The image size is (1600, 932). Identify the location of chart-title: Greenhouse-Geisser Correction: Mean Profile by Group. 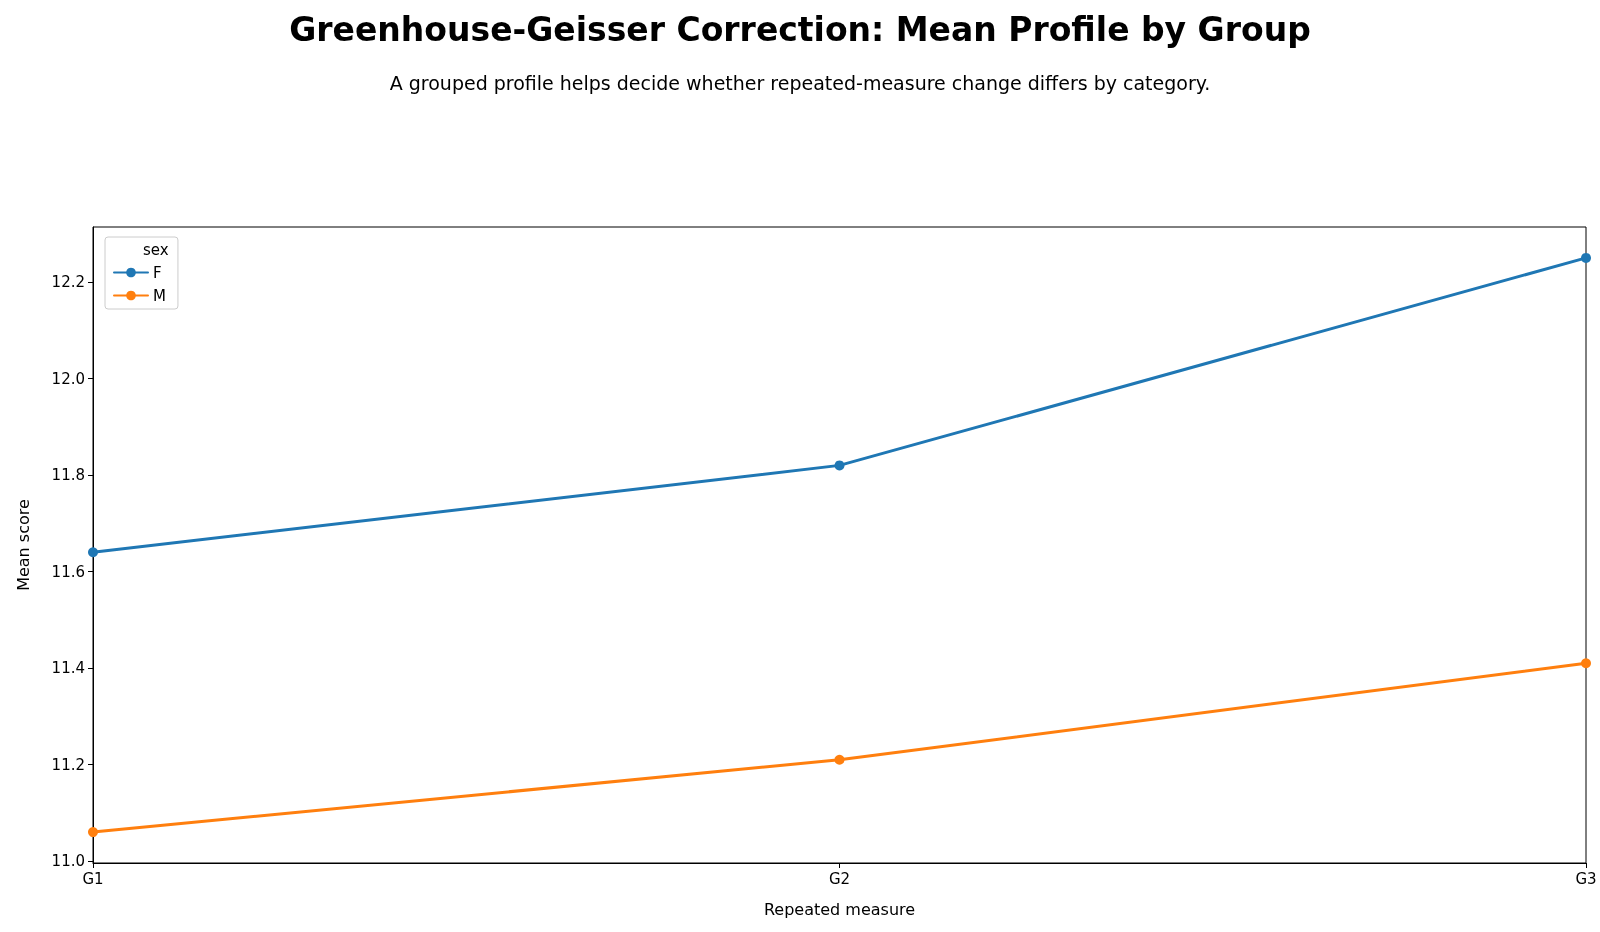
(800, 29).